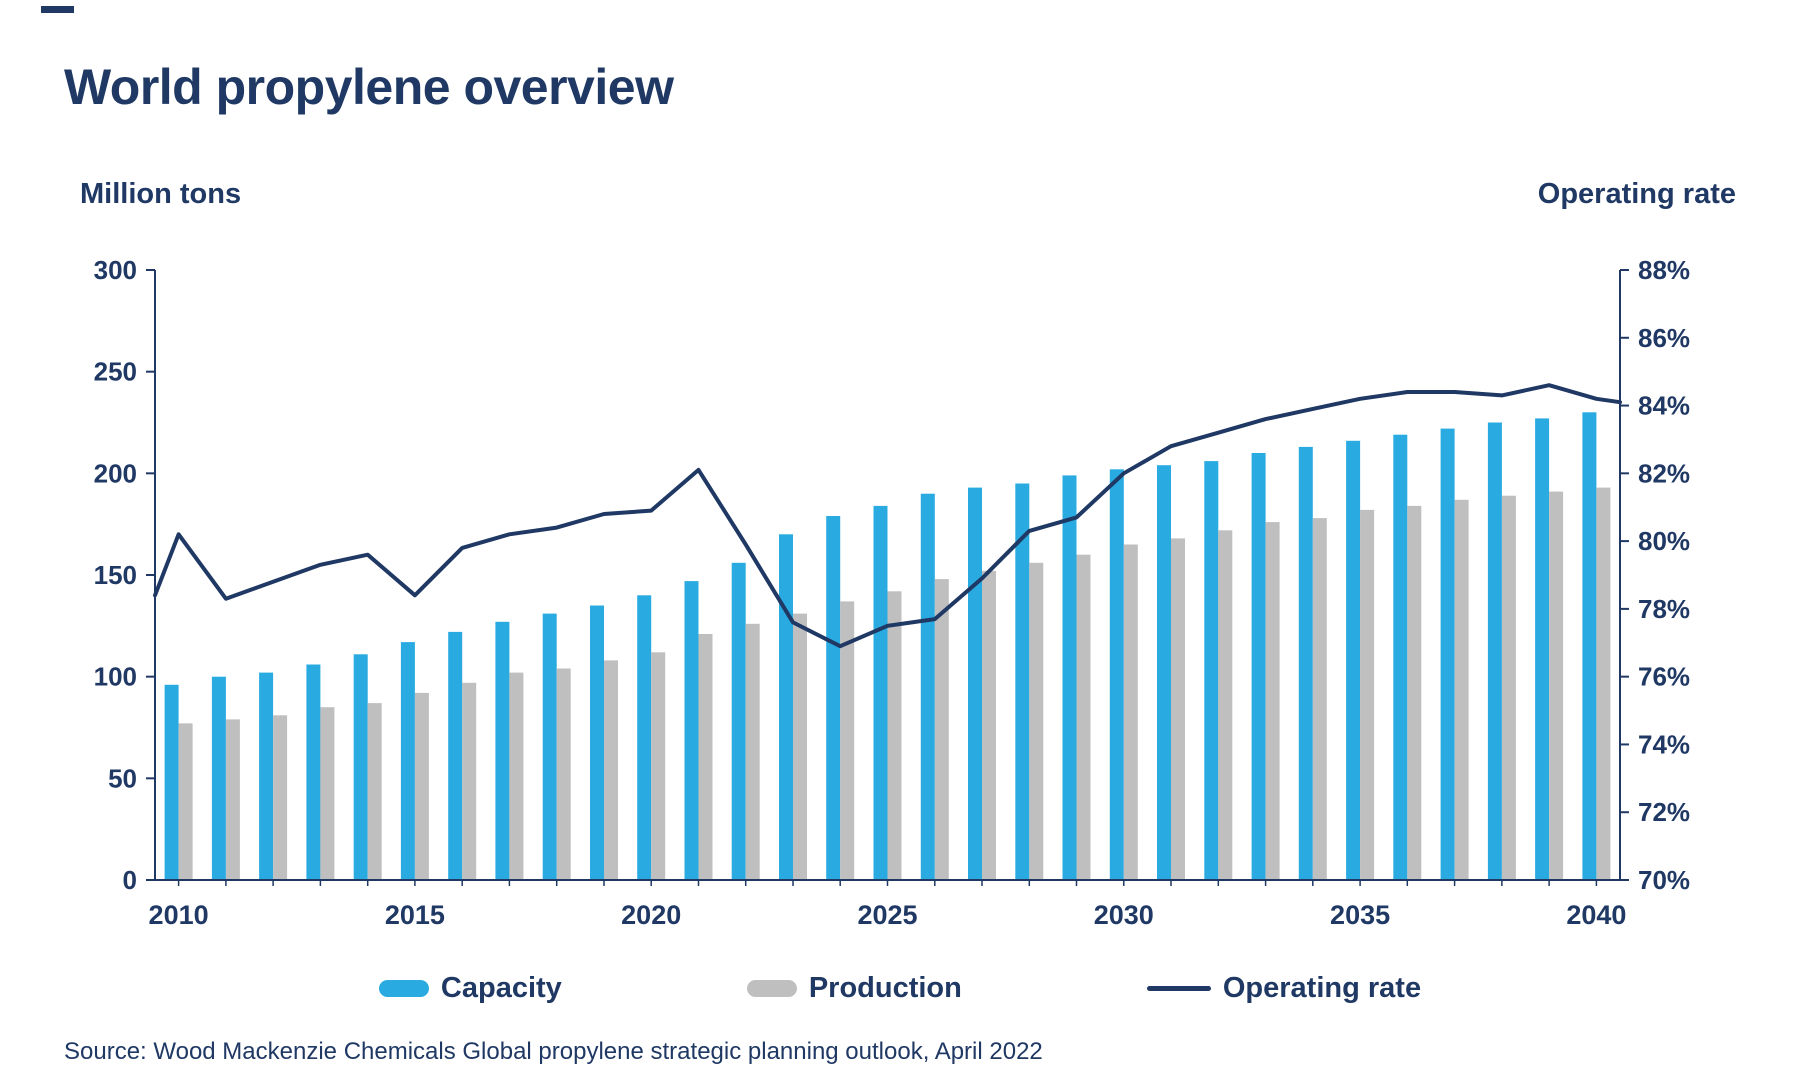 This screenshot has width=1800, height=1080. What do you see at coordinates (975, 683) in the screenshot?
I see `capacity-bar-2027` at bounding box center [975, 683].